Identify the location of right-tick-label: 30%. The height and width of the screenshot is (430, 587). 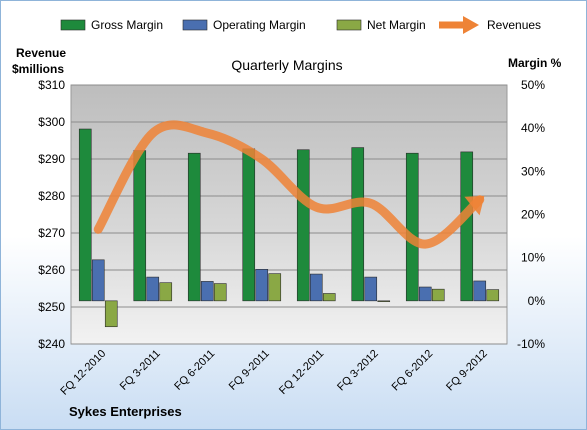
(533, 171).